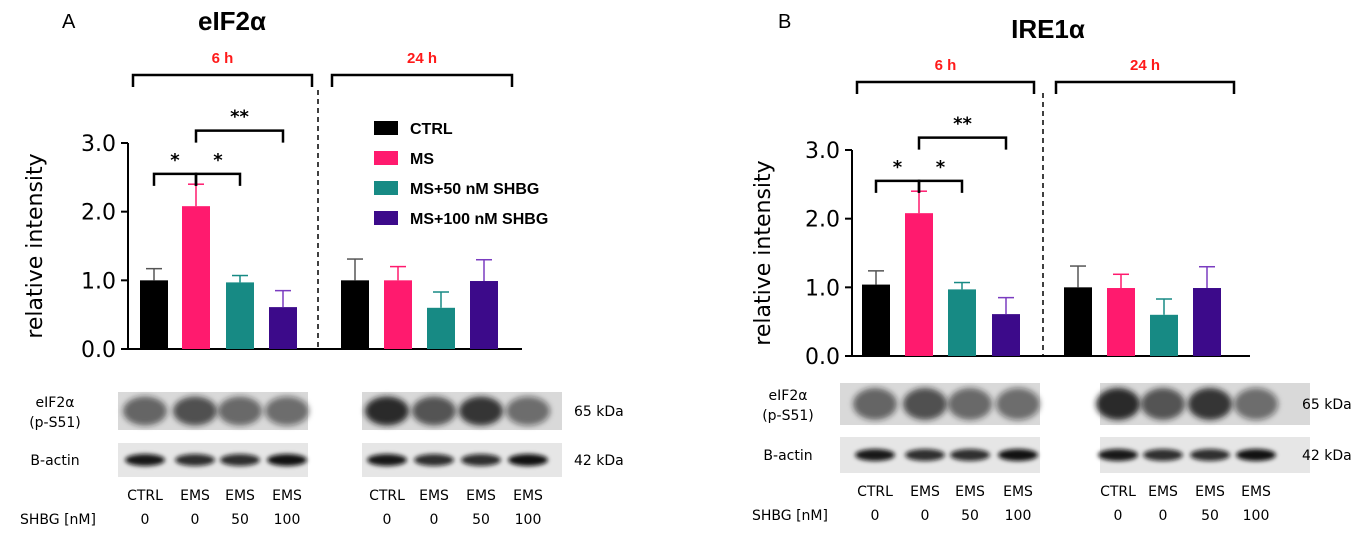  I want to click on legend-label: MS, so click(422, 159).